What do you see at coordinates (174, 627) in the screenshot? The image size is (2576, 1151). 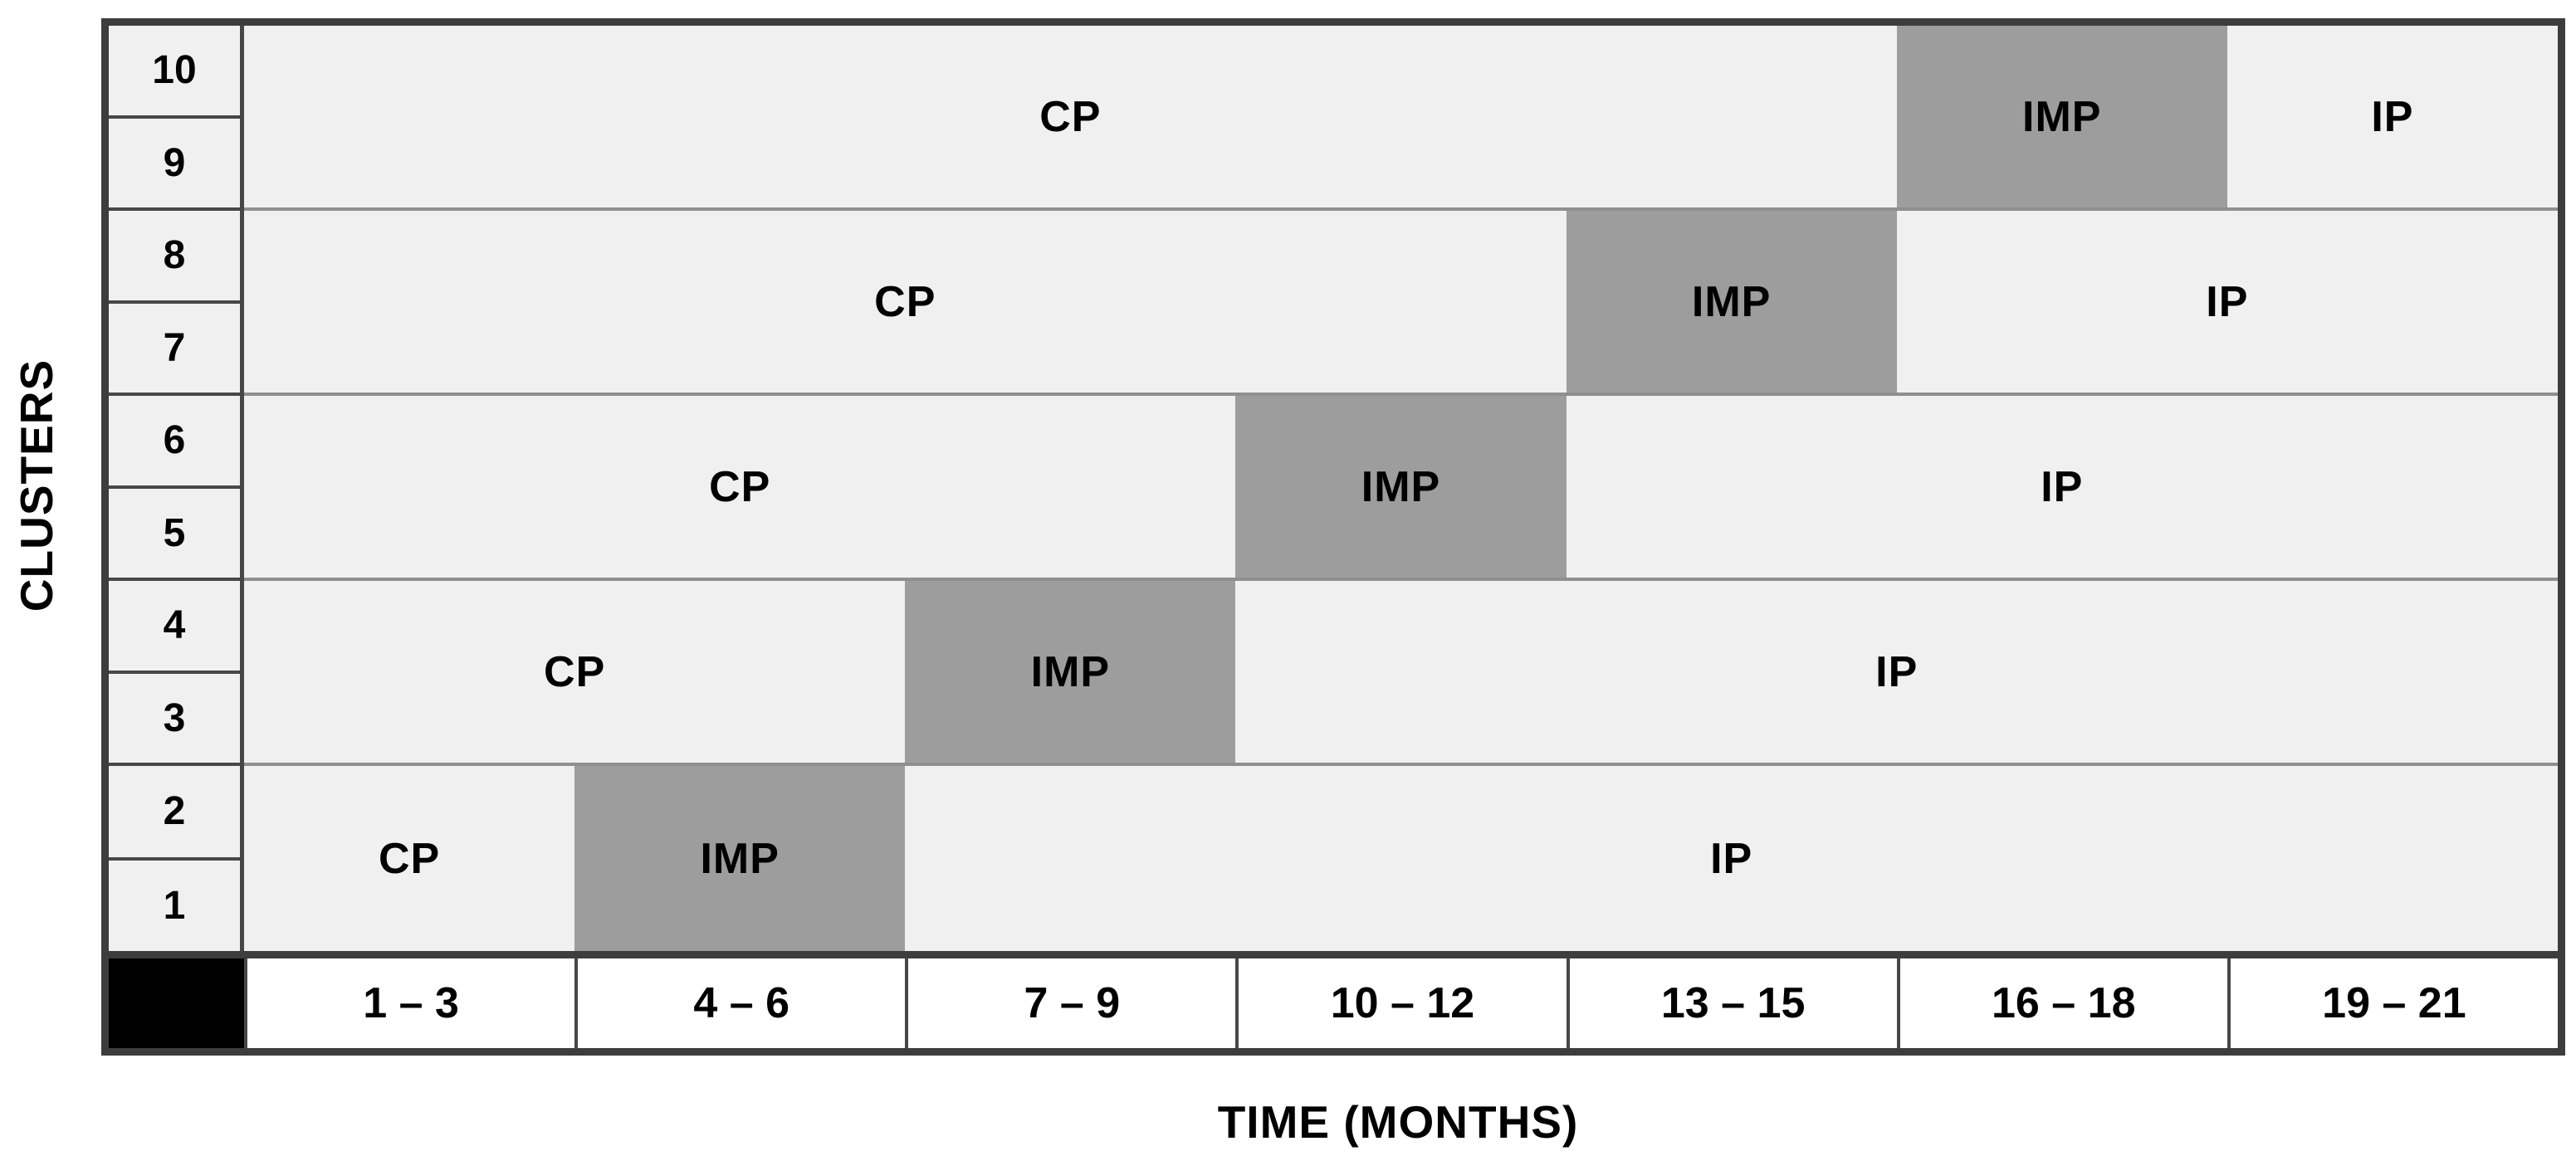 I see `cluster-row-label-4: 4` at bounding box center [174, 627].